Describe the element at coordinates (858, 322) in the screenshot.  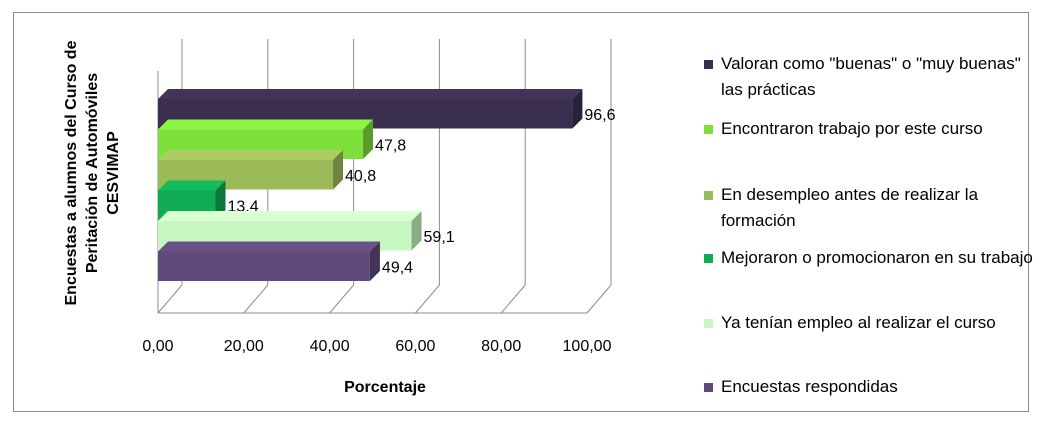
I see `legend-label: Ya tenían empleo al realizar el curso` at that location.